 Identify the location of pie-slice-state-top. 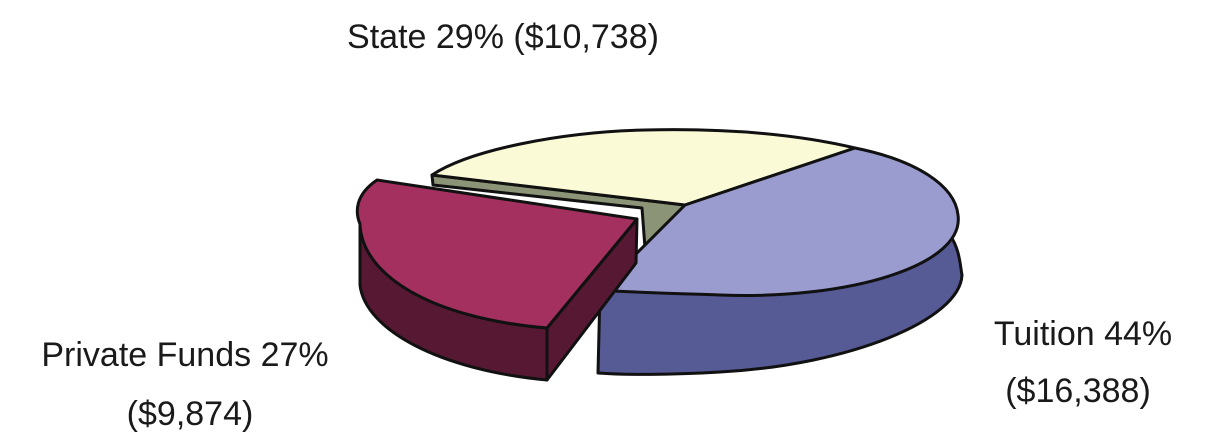
(643, 167).